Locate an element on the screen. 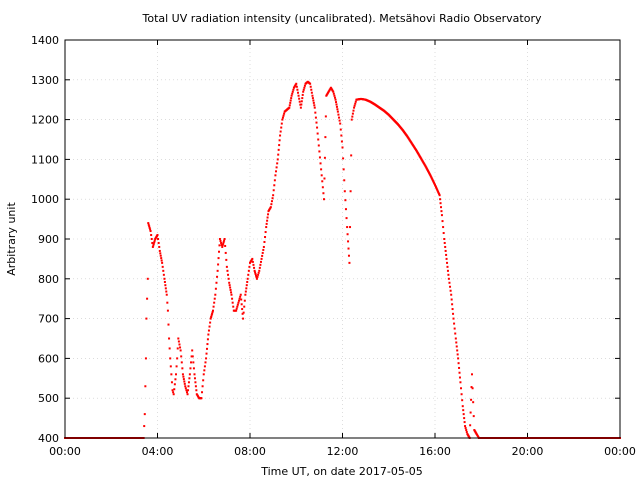 Image resolution: width=640 pixels, height=480 pixels. x-axis-label: Time UT, on date 2017-05-05 is located at coordinates (341, 471).